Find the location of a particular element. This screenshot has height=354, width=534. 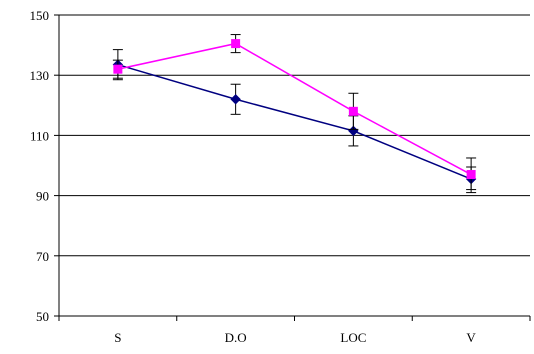

y-tick-label: 130 is located at coordinates (40, 75).